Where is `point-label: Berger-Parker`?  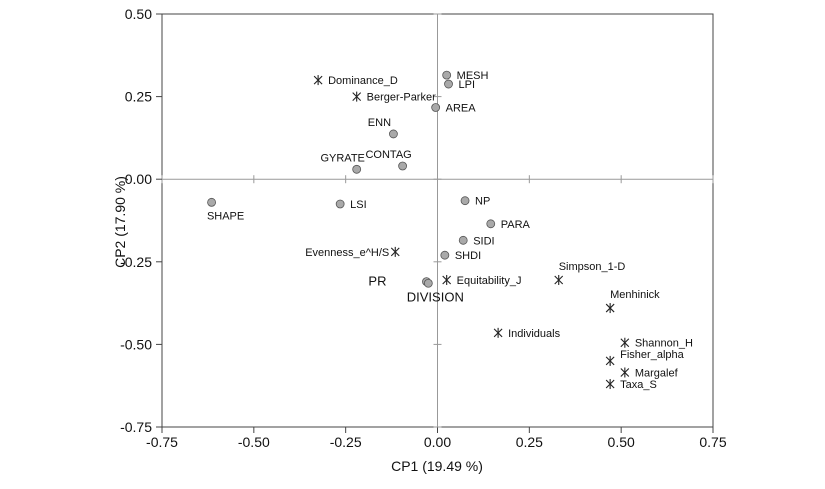
point-label: Berger-Parker is located at coordinates (401, 98).